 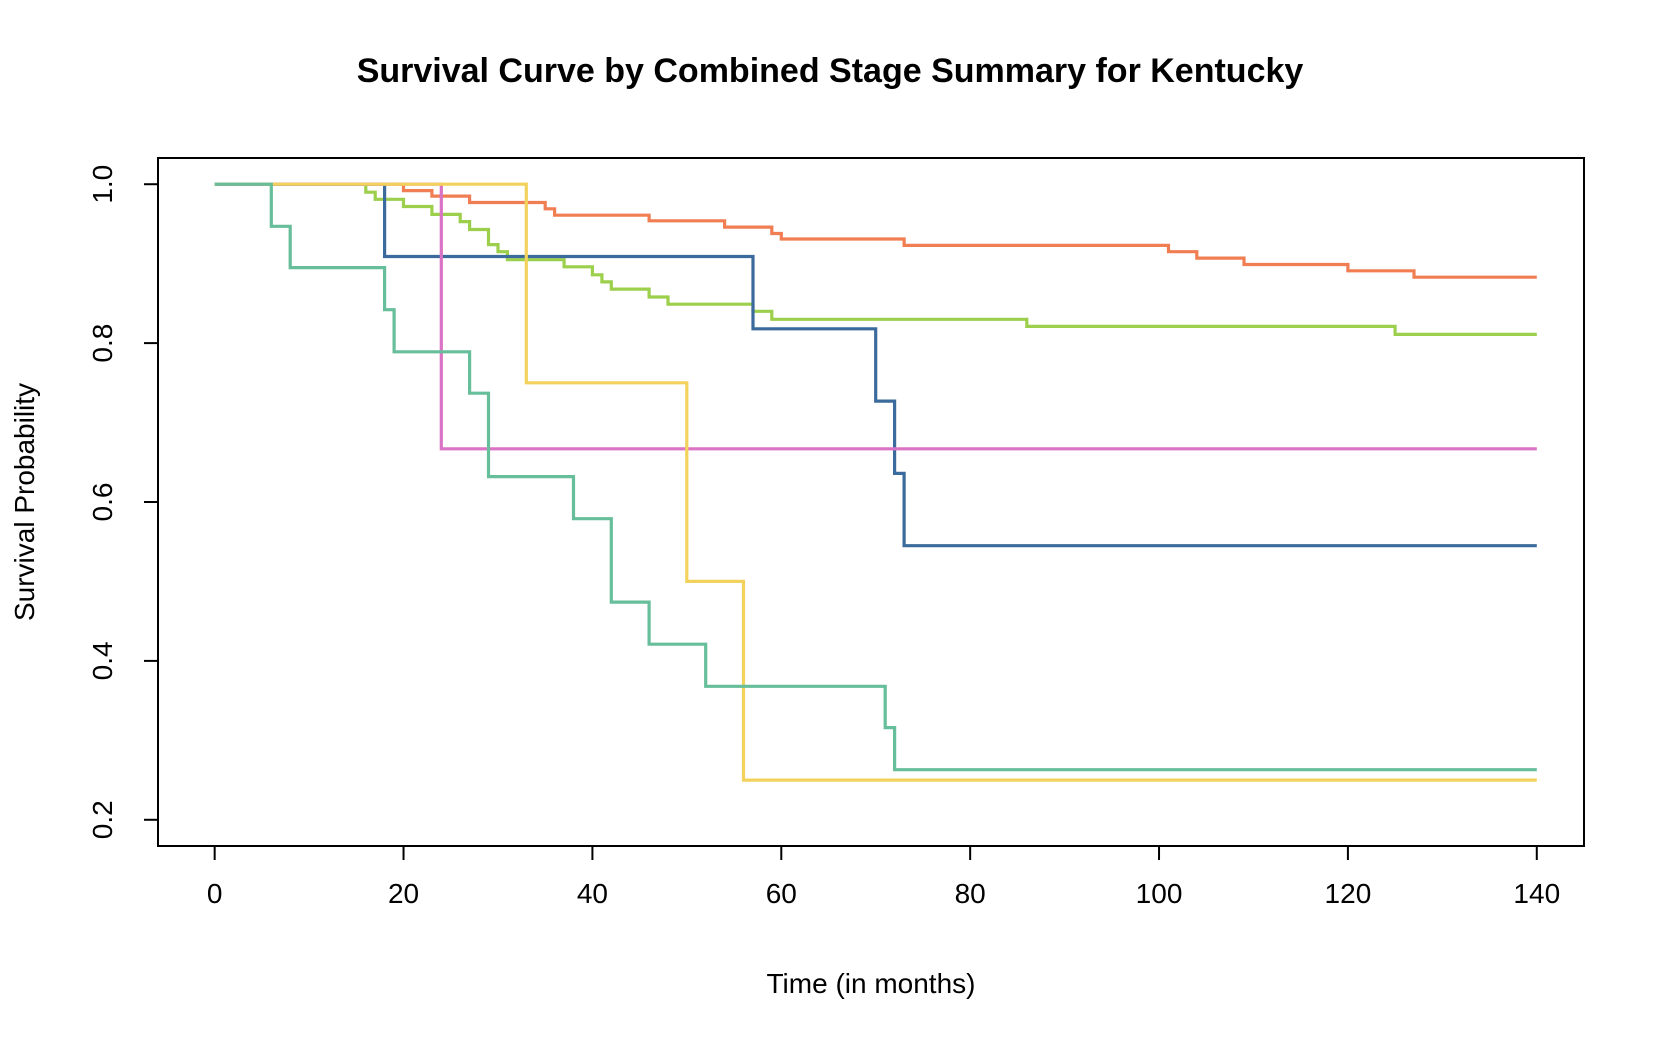 I want to click on x-tick-label: 120, so click(x=1348, y=893).